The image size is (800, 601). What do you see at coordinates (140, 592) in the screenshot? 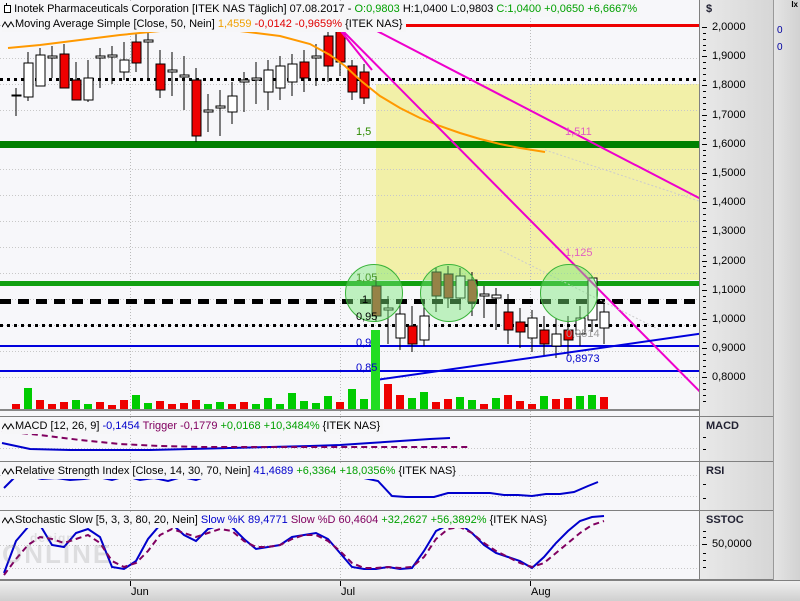
I see `date-axis-label: Jun` at bounding box center [140, 592].